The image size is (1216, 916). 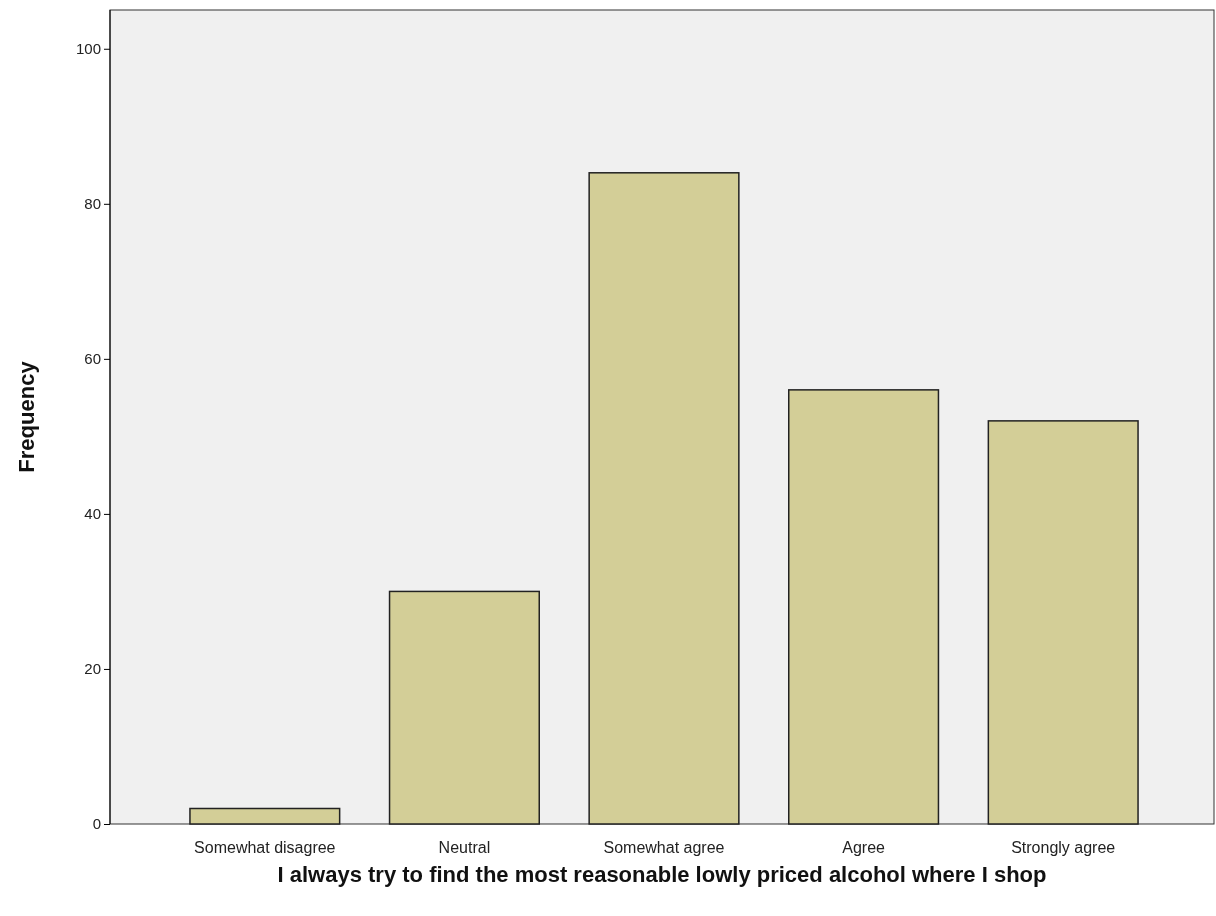 What do you see at coordinates (92, 359) in the screenshot?
I see `y-tick-label: 60` at bounding box center [92, 359].